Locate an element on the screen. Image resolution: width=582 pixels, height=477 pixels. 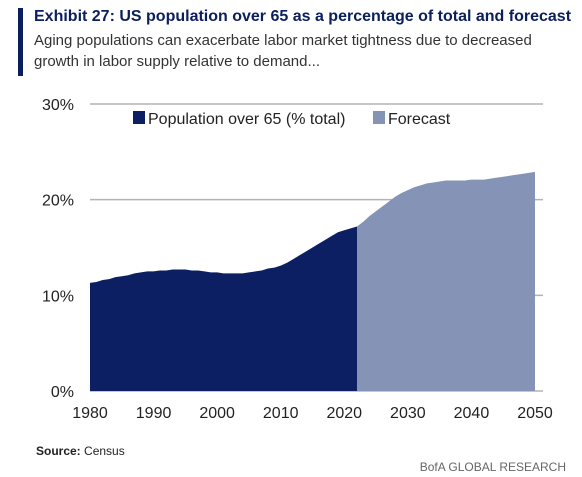
legend-item-actual-swatch is located at coordinates (139, 117).